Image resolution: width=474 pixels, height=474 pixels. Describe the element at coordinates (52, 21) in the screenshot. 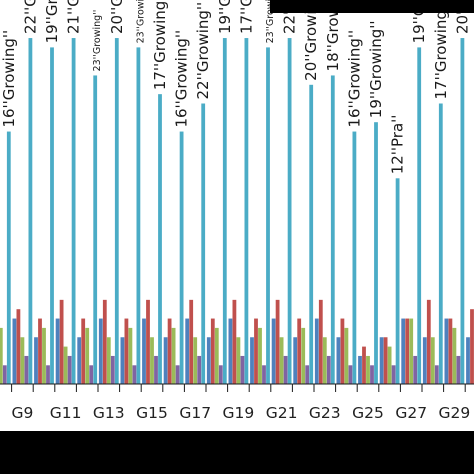

I see `data-label-g10: 19''Growing''` at that location.